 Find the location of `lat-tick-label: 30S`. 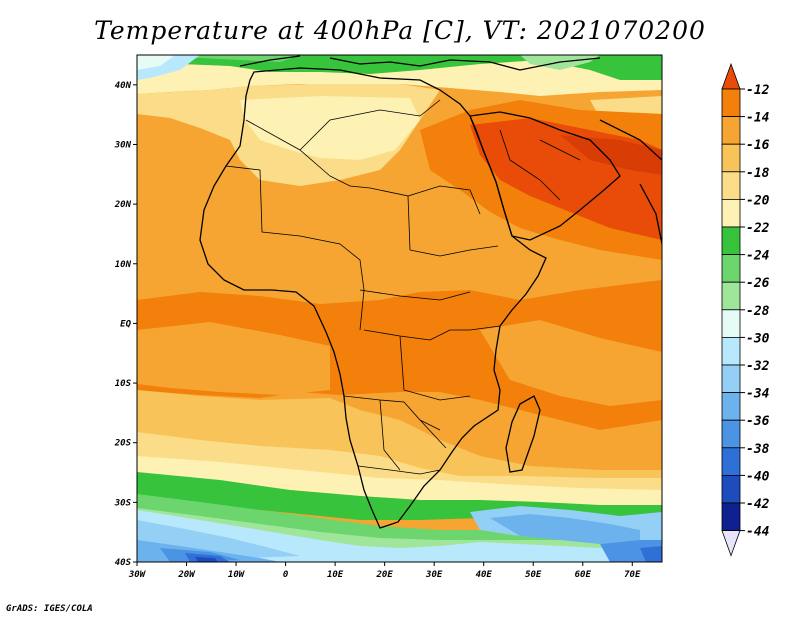

lat-tick-label: 30S is located at coordinates (123, 503).